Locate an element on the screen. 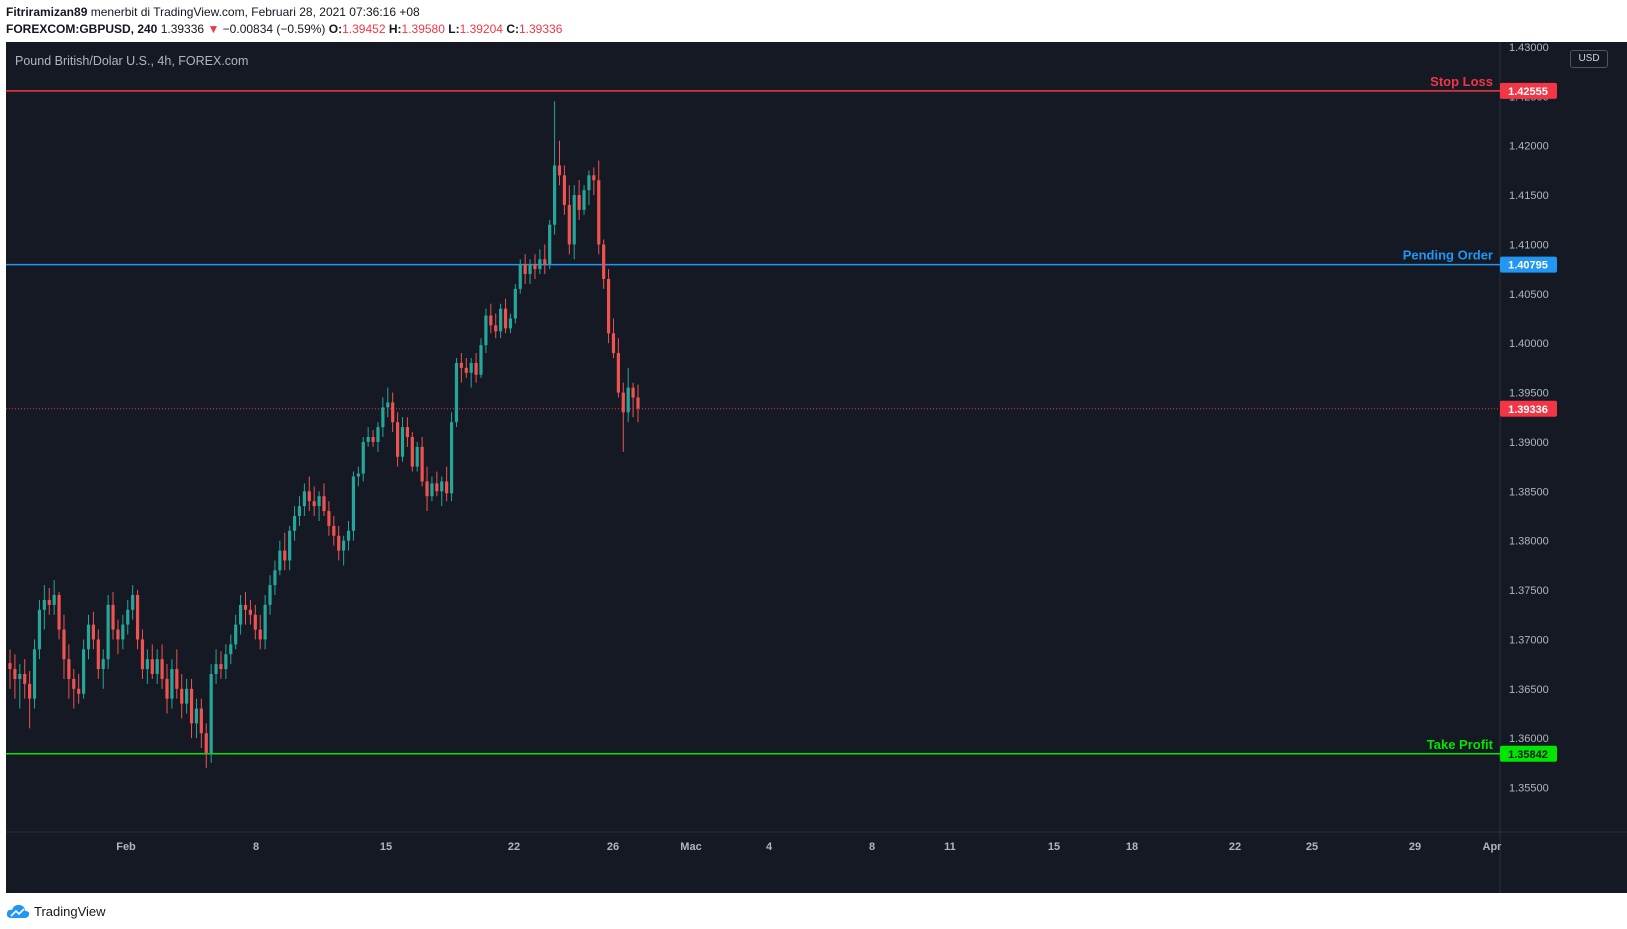  x-tick-label: Apr is located at coordinates (1493, 847).